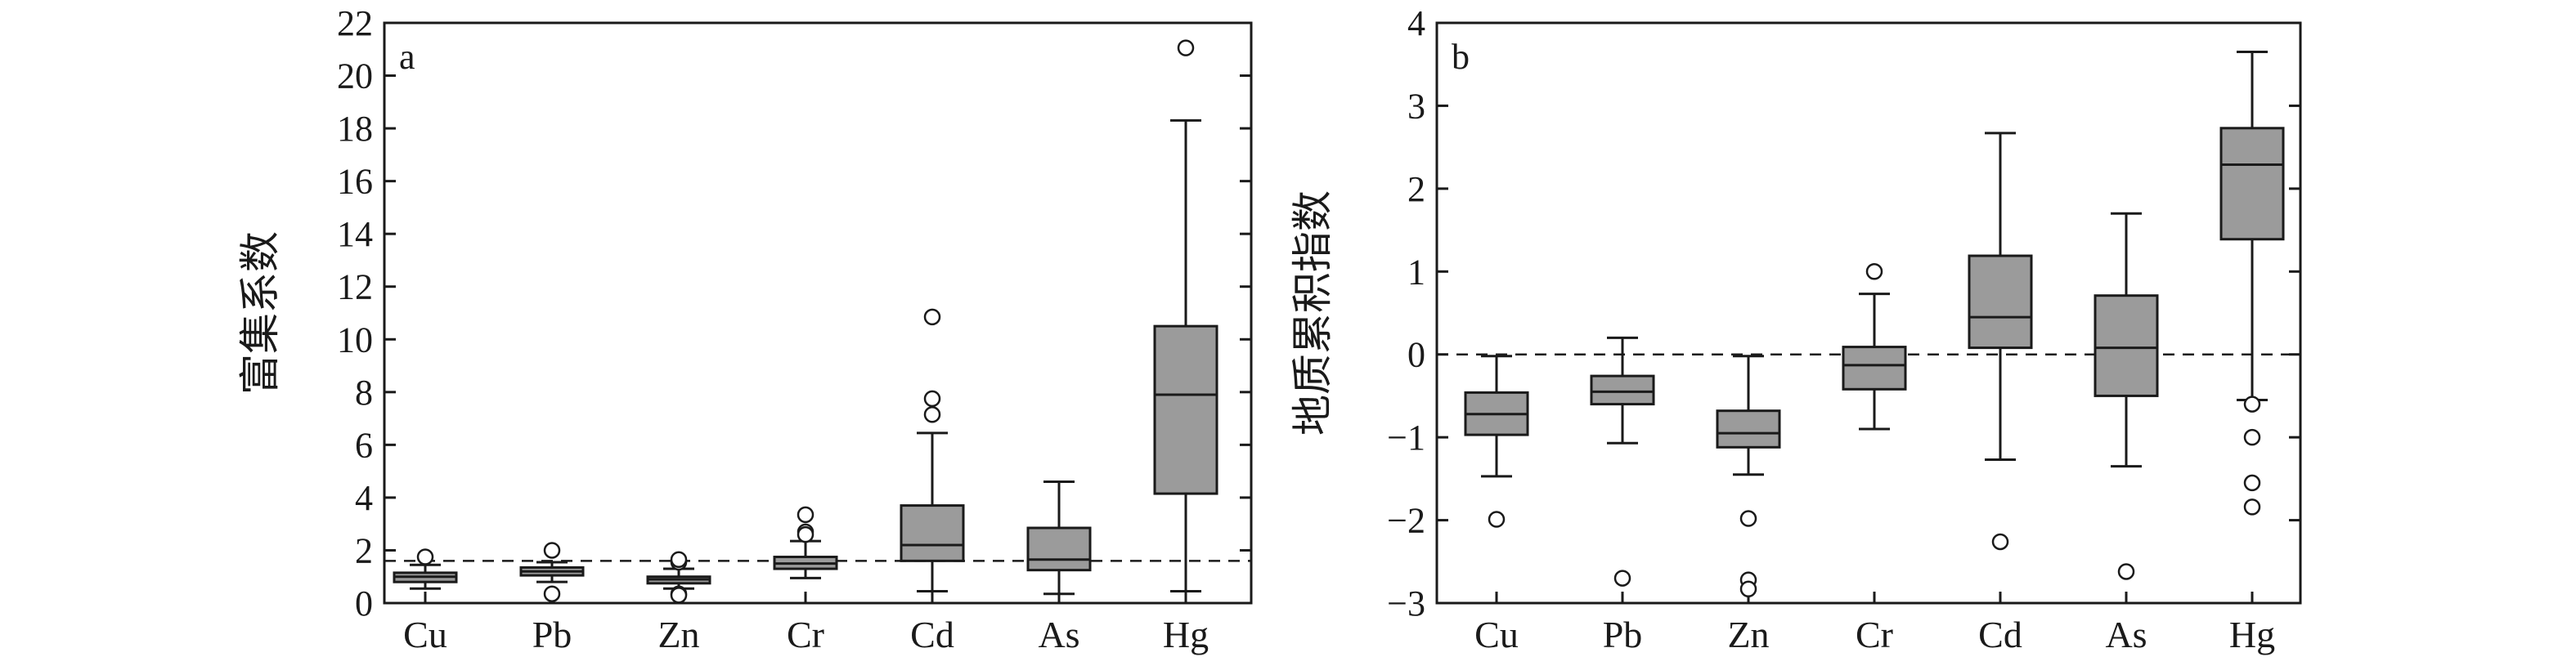  I want to click on y-tick-label: 22, so click(355, 23).